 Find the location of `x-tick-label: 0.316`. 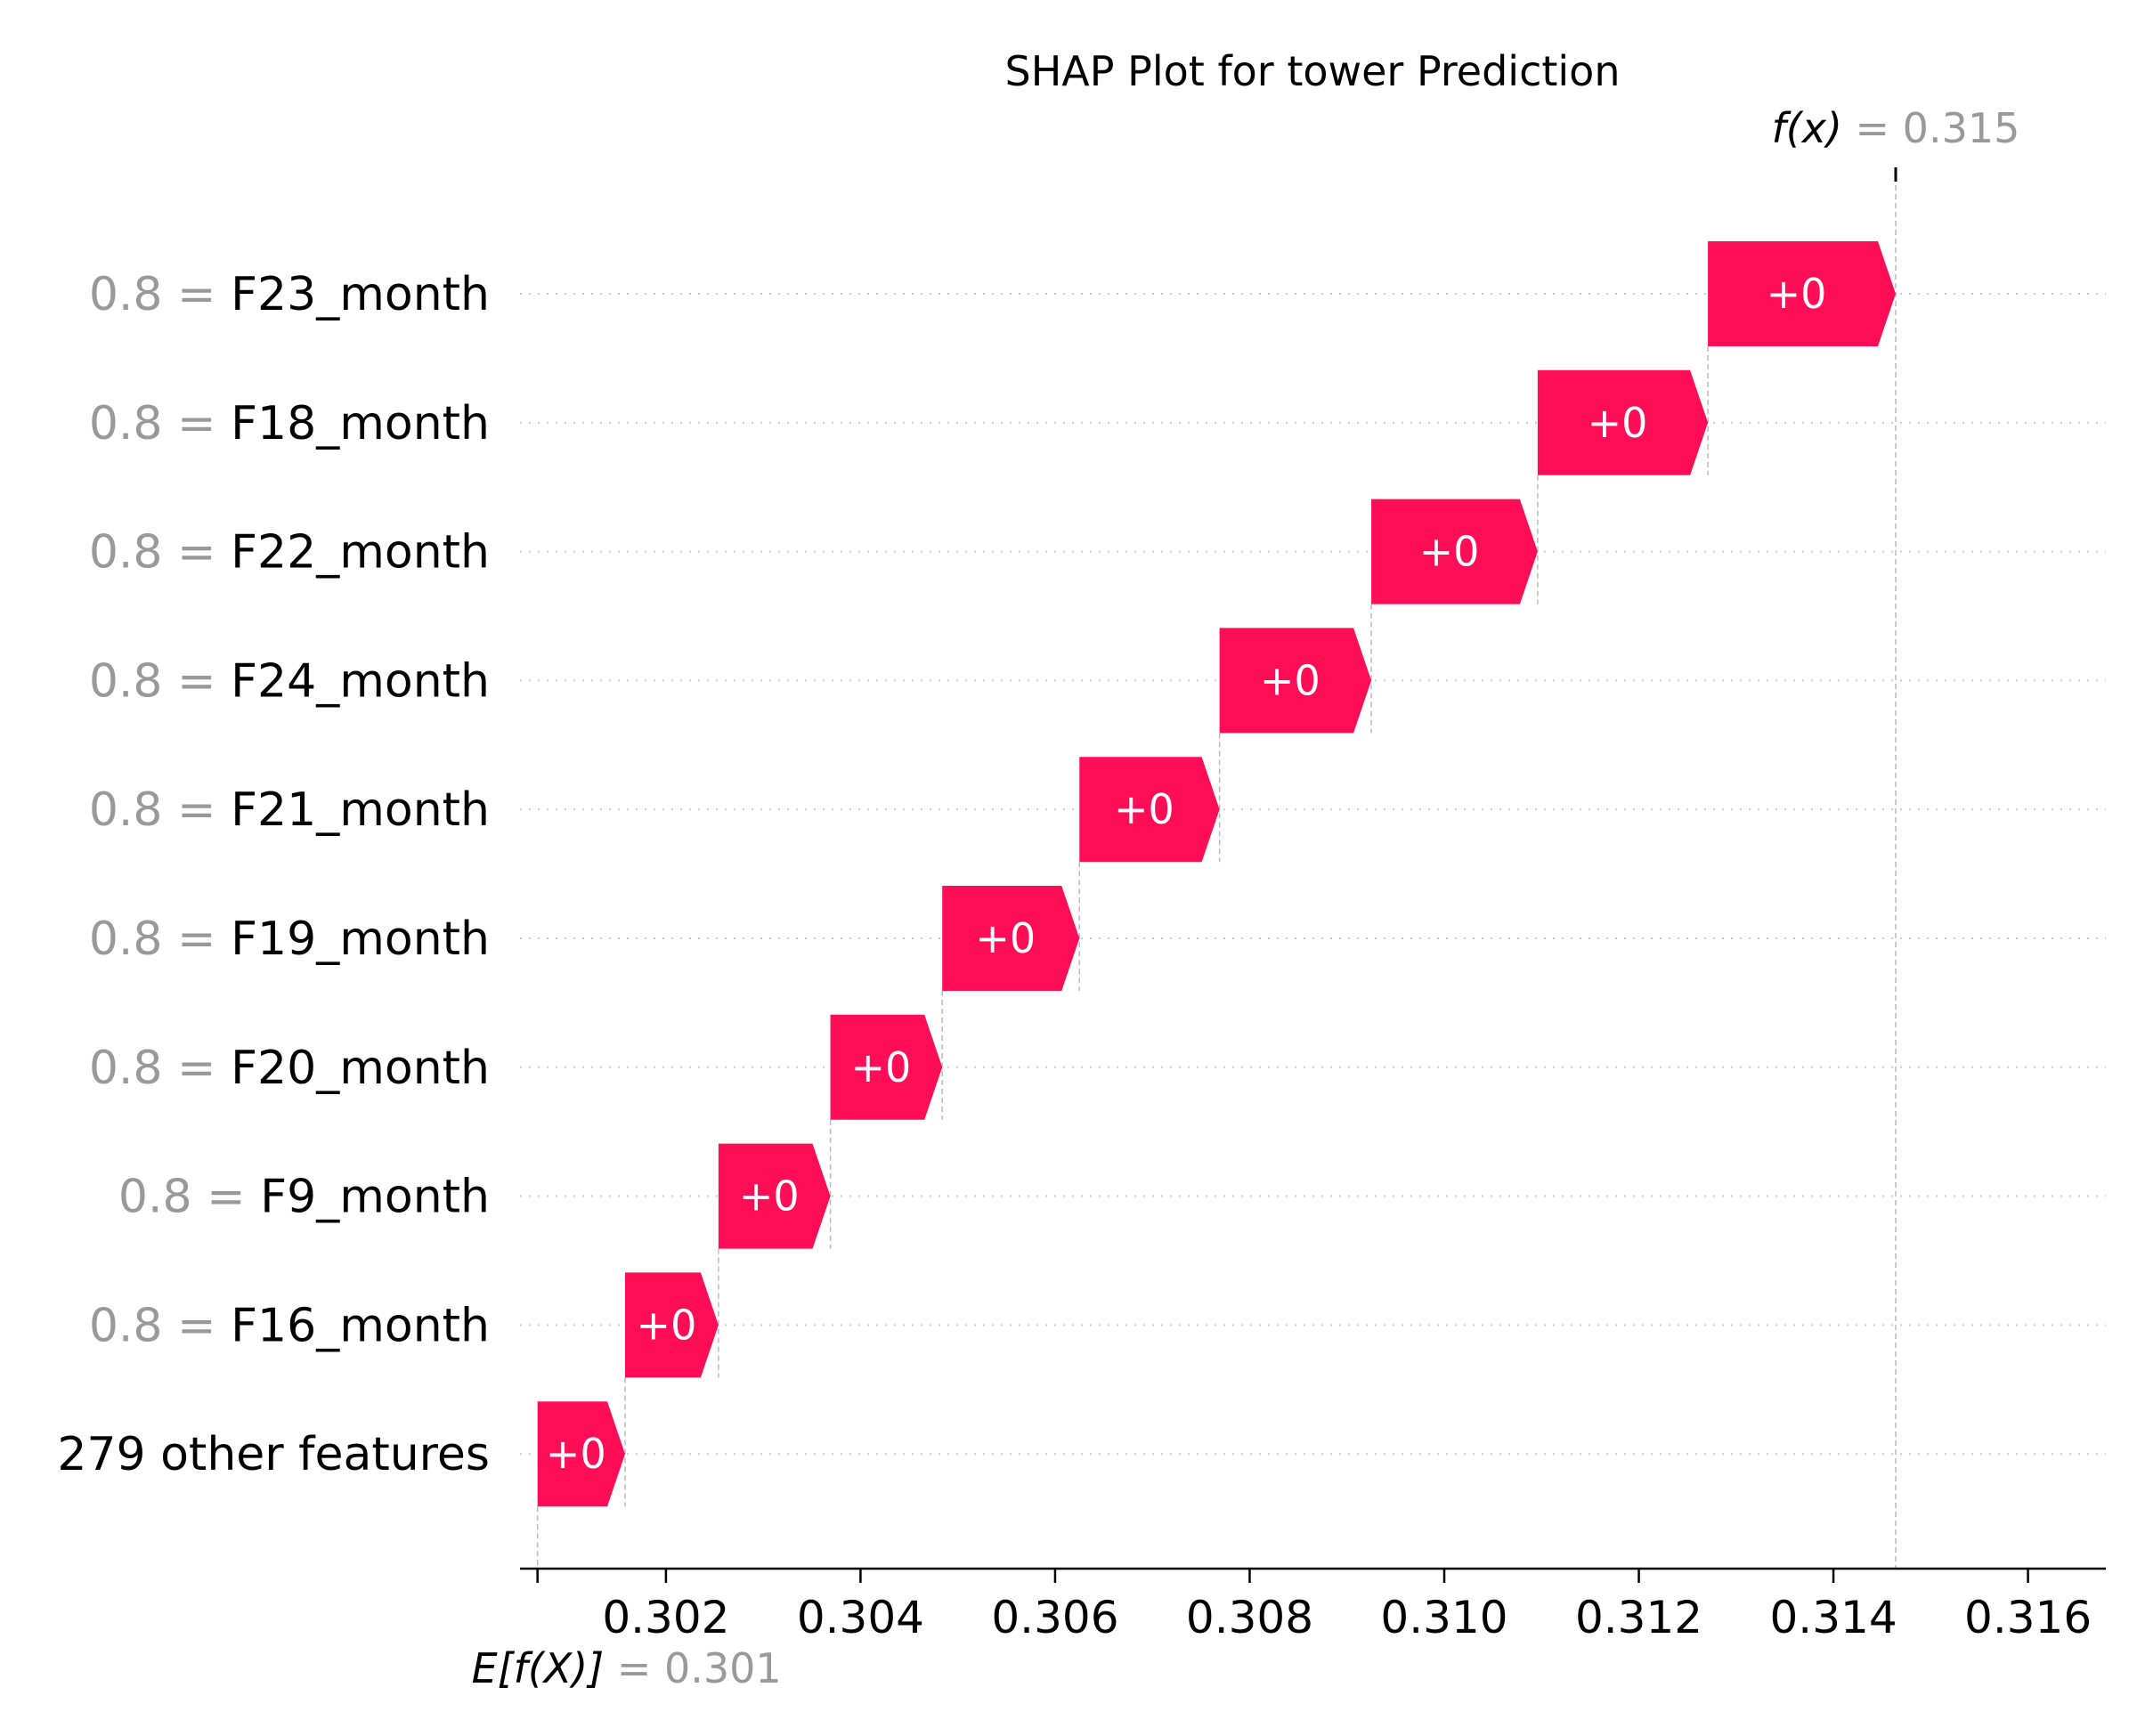

x-tick-label: 0.316 is located at coordinates (2028, 1617).